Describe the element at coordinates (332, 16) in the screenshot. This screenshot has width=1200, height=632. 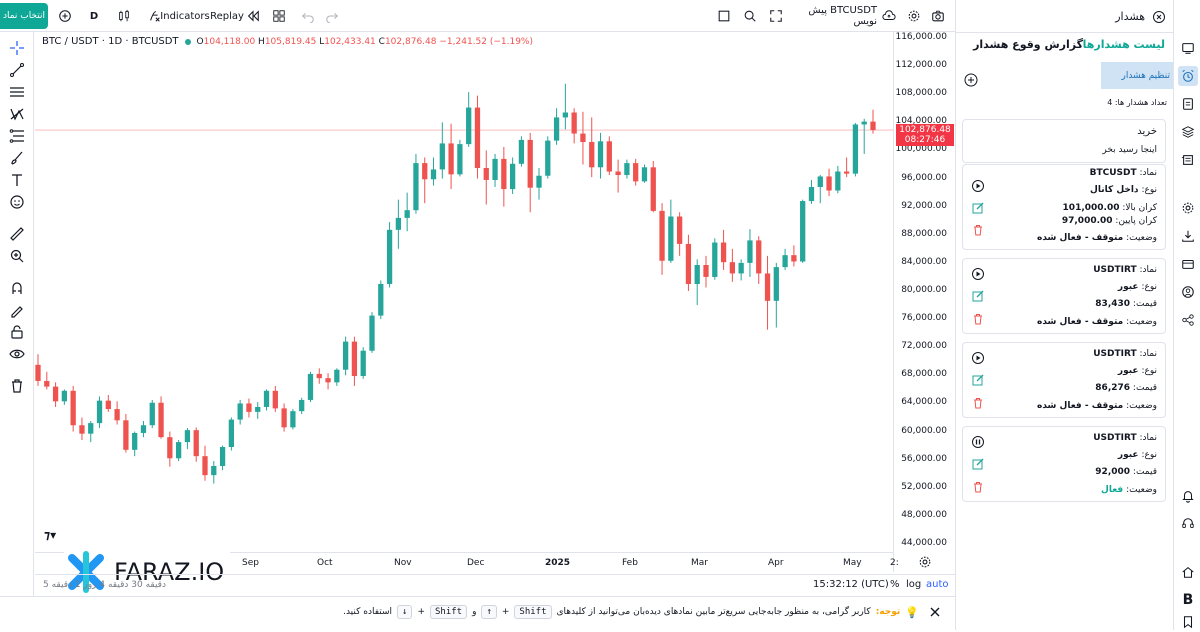
I see `redo-icon` at that location.